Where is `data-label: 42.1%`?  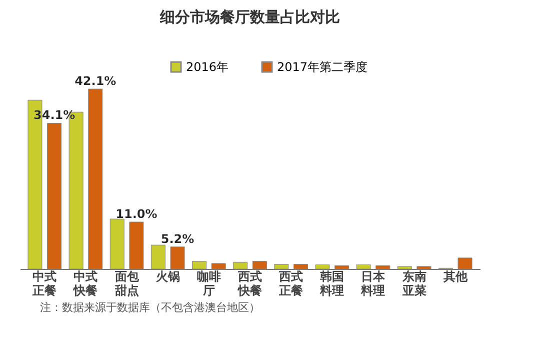 data-label: 42.1% is located at coordinates (95, 81).